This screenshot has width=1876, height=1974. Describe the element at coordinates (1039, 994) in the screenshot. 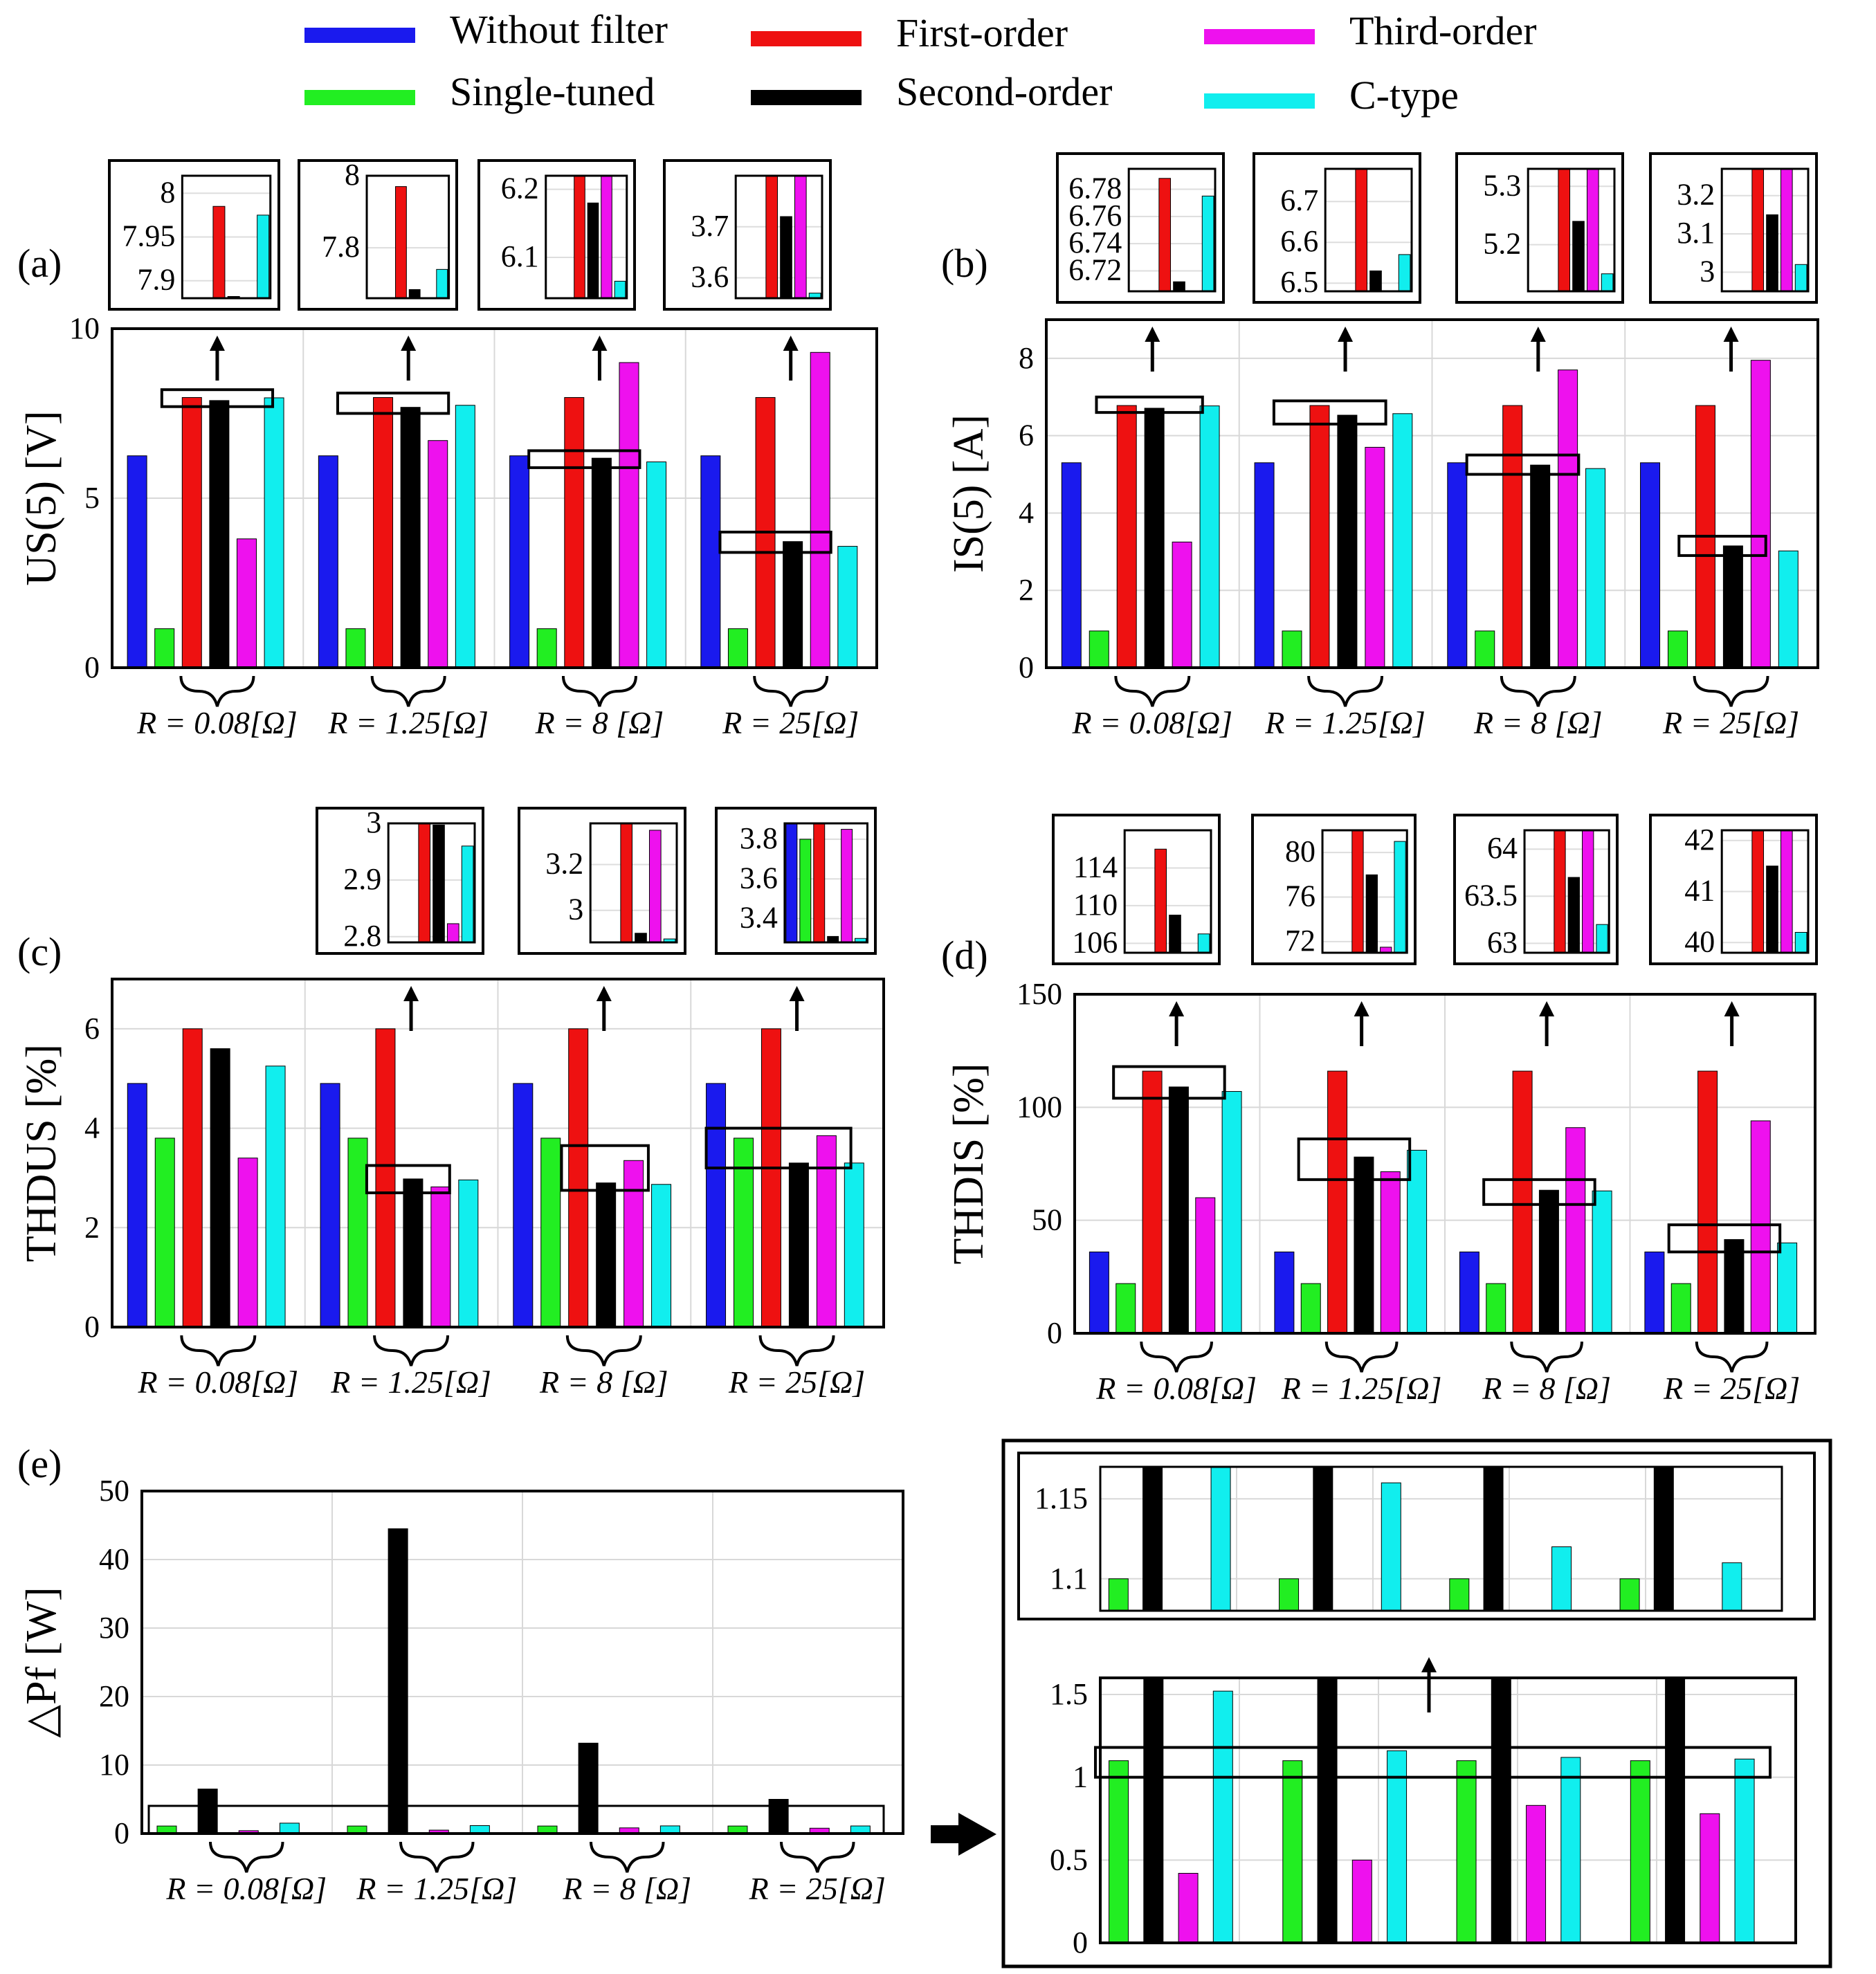

I see `y-tick-label: 150` at that location.